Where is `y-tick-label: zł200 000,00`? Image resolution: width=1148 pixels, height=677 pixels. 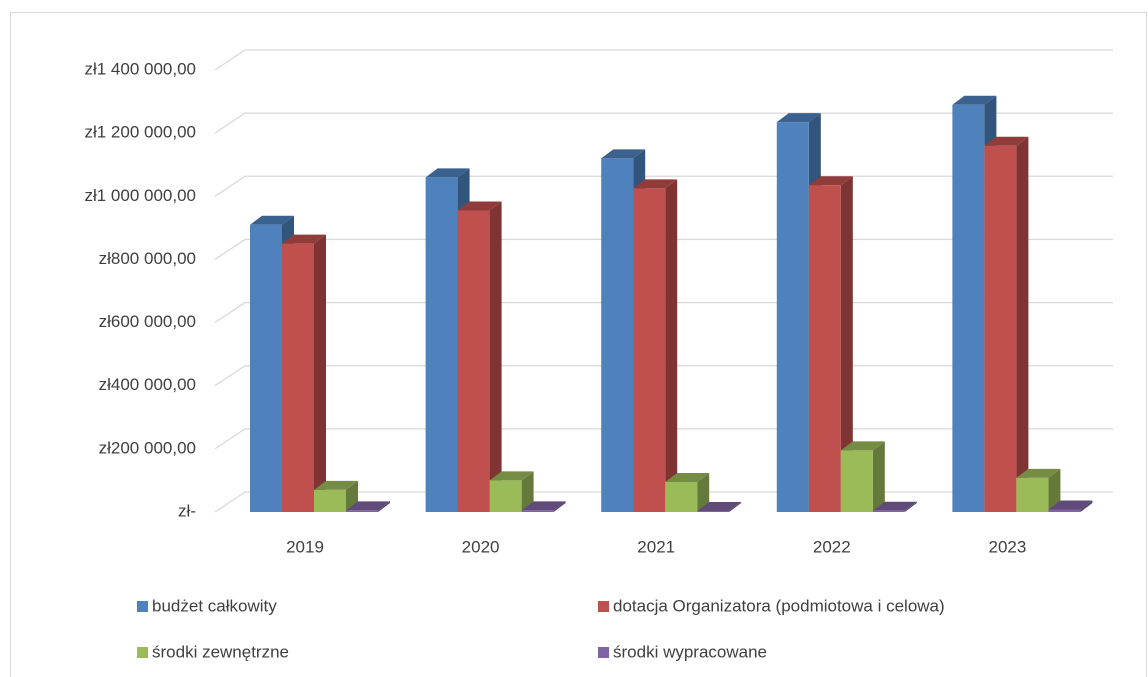 y-tick-label: zł200 000,00 is located at coordinates (147, 447).